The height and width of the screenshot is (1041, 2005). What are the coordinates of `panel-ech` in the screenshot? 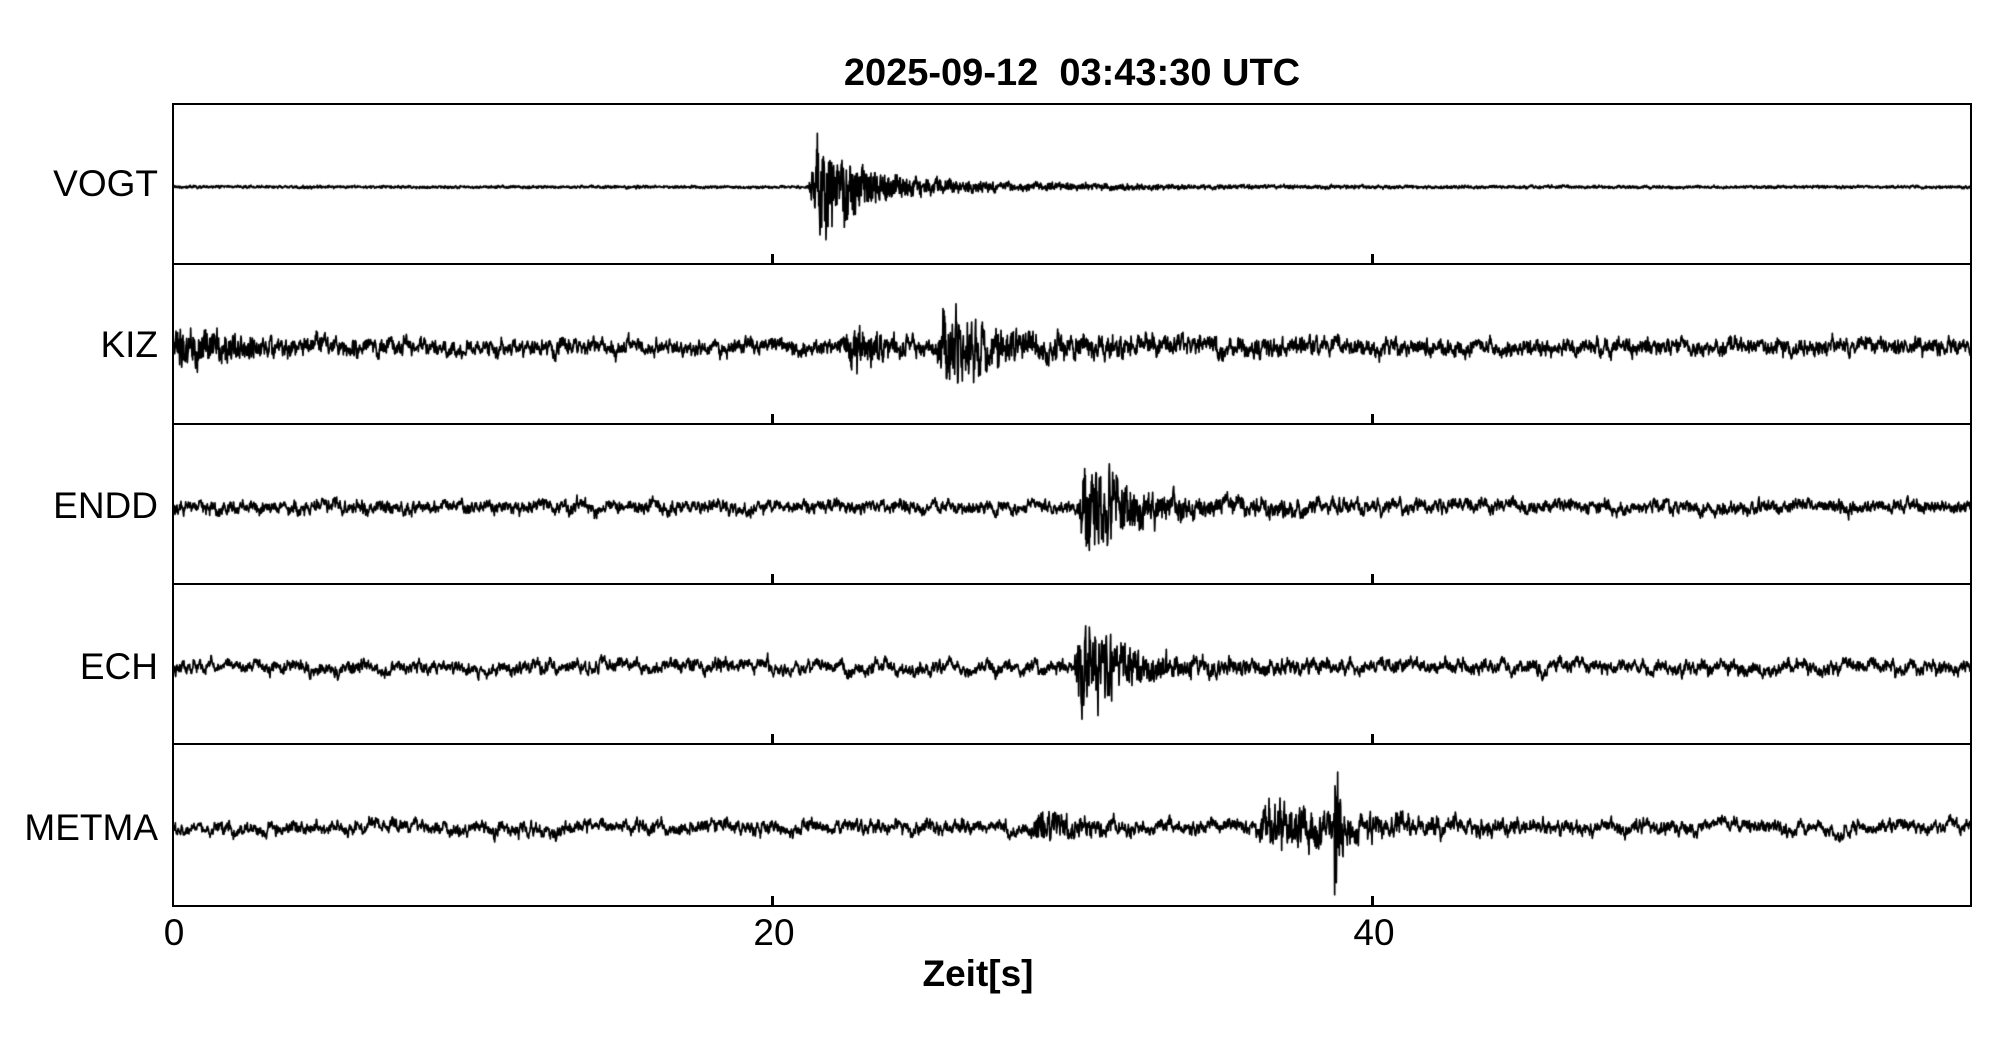 It's located at (1072, 665).